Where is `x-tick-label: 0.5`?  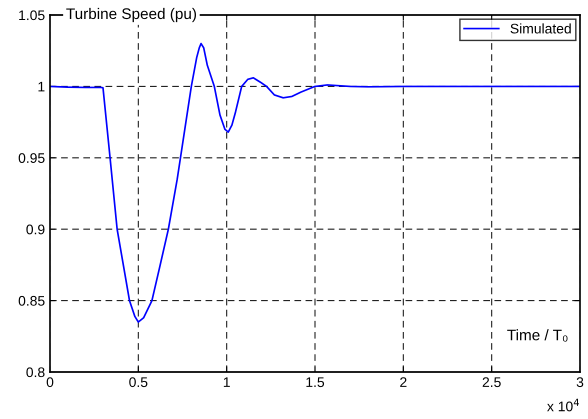 x-tick-label: 0.5 is located at coordinates (138, 382).